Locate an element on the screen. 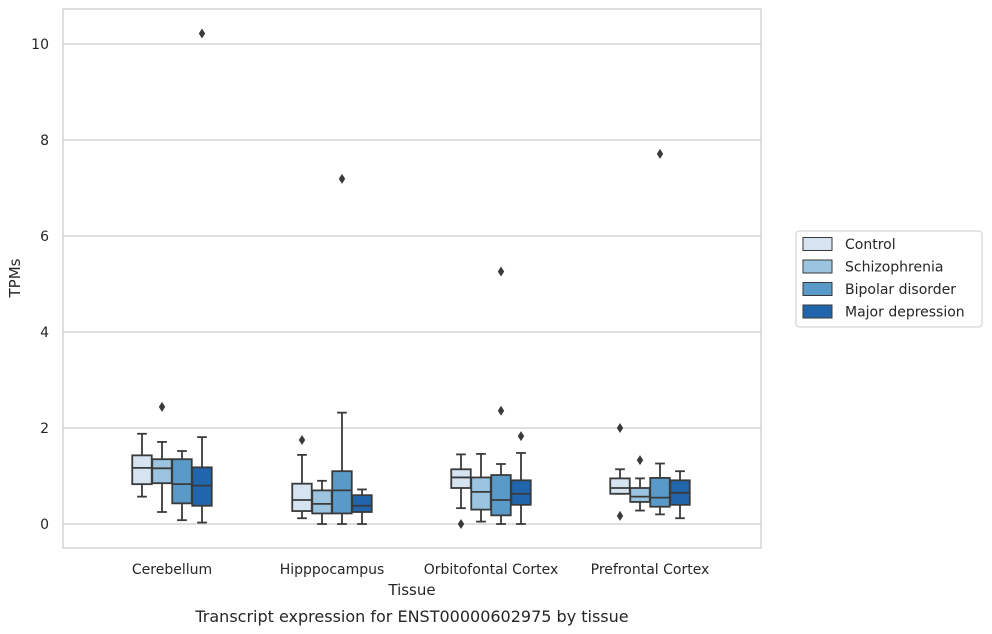 This screenshot has width=992, height=634. legend-frame is located at coordinates (889, 279).